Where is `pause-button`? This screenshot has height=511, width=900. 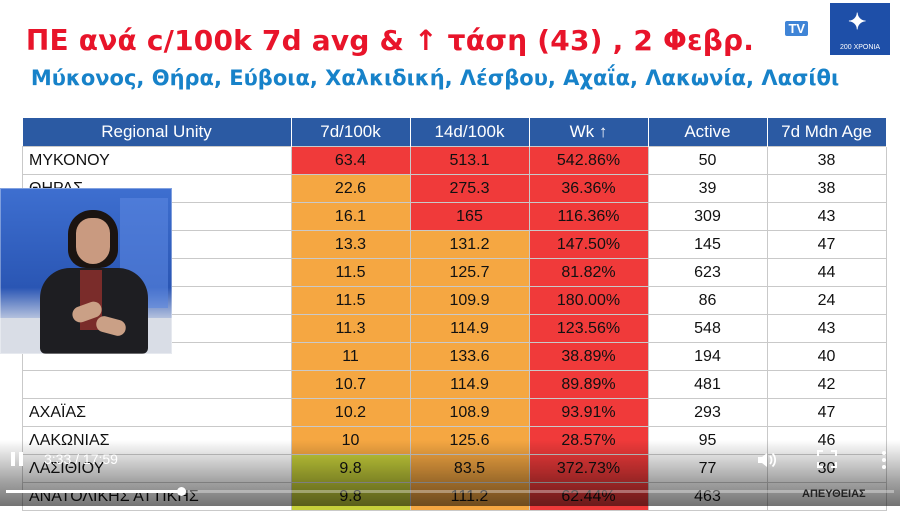
pause-button is located at coordinates (17, 459).